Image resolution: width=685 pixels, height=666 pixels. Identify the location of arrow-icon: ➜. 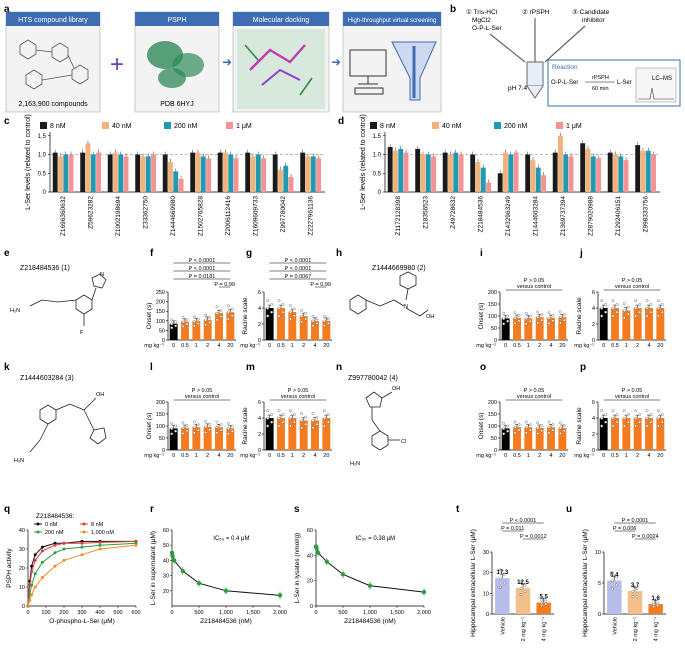
(227, 62).